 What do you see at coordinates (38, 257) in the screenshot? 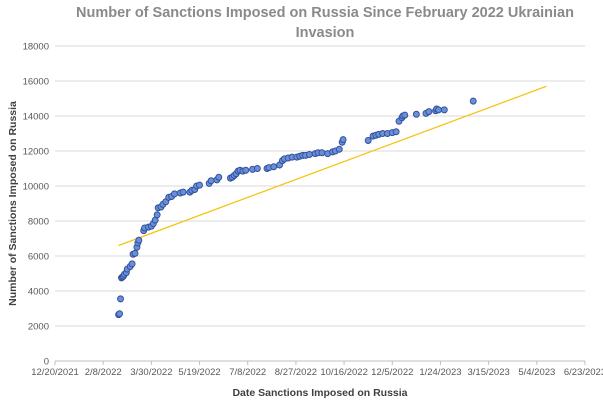
I see `y-tick-label: 6000` at bounding box center [38, 257].